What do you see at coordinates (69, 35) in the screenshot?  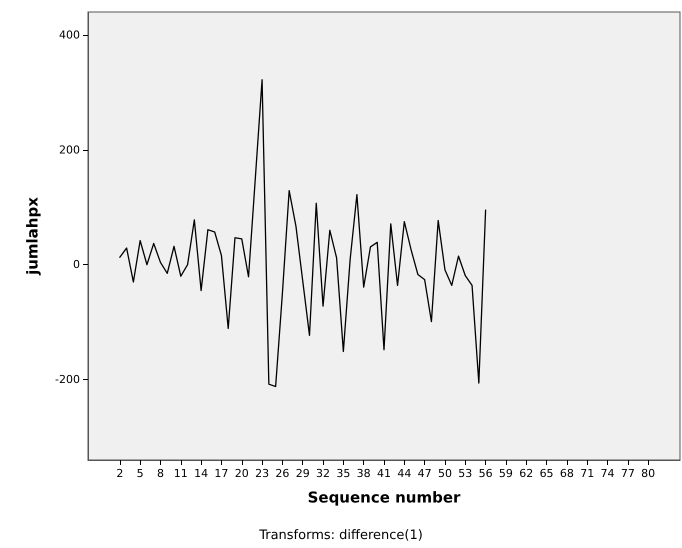 I see `y-tick-label: 400` at bounding box center [69, 35].